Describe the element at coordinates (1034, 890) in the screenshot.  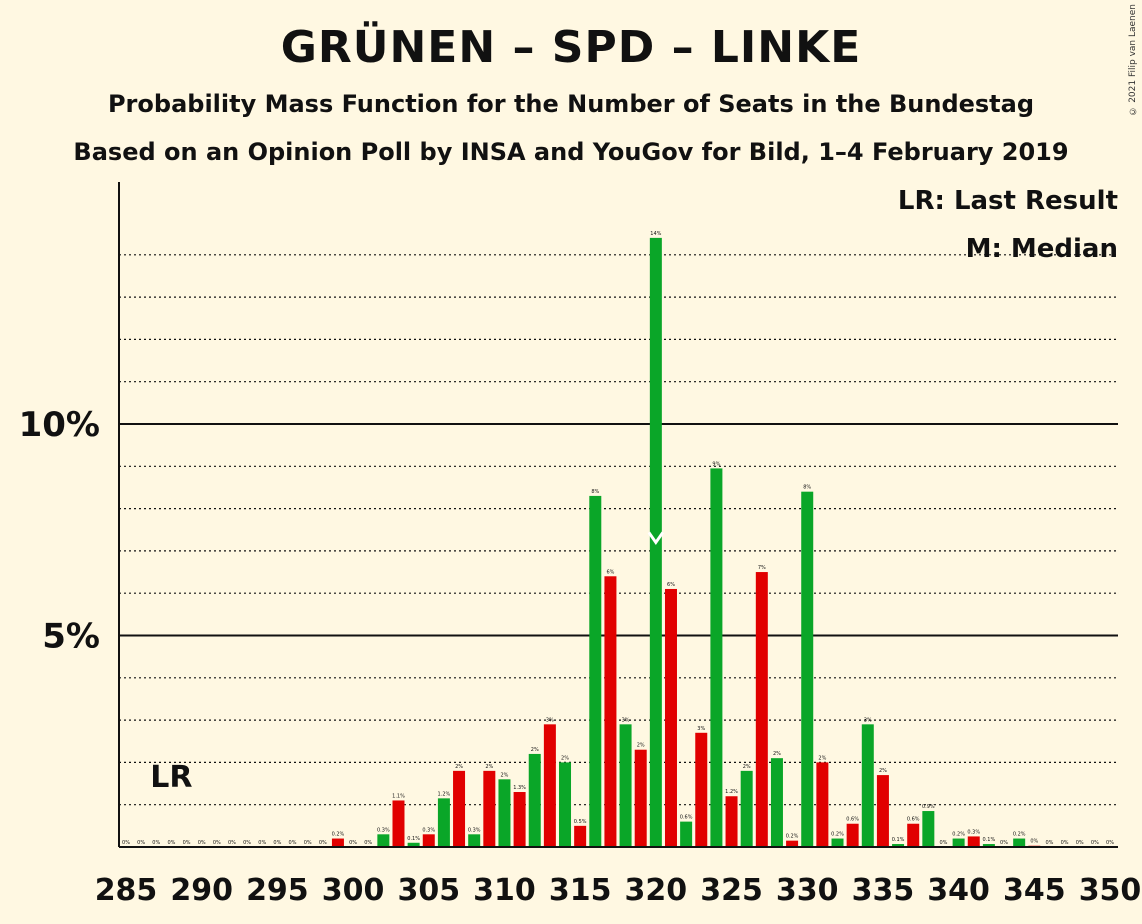
I see `x-tick-label: 345` at that location.